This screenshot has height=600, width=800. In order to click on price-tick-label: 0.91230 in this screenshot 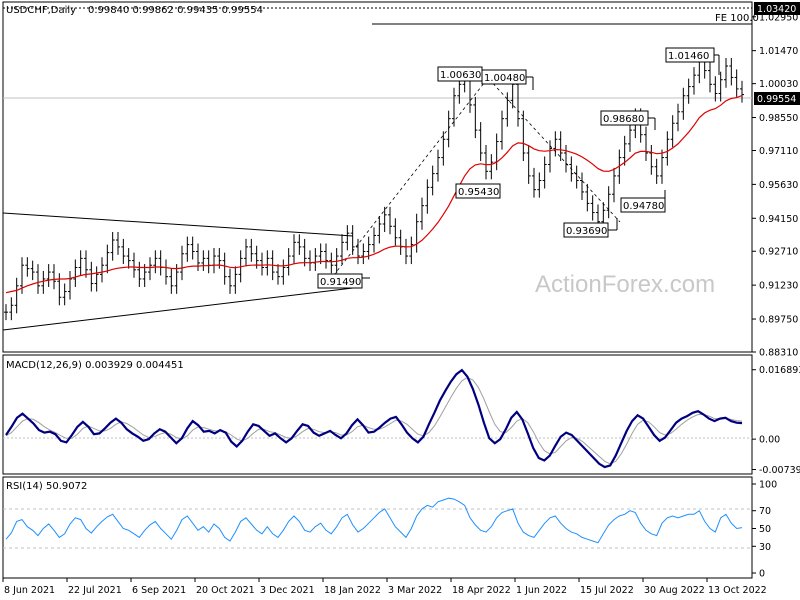, I will do `click(778, 286)`.